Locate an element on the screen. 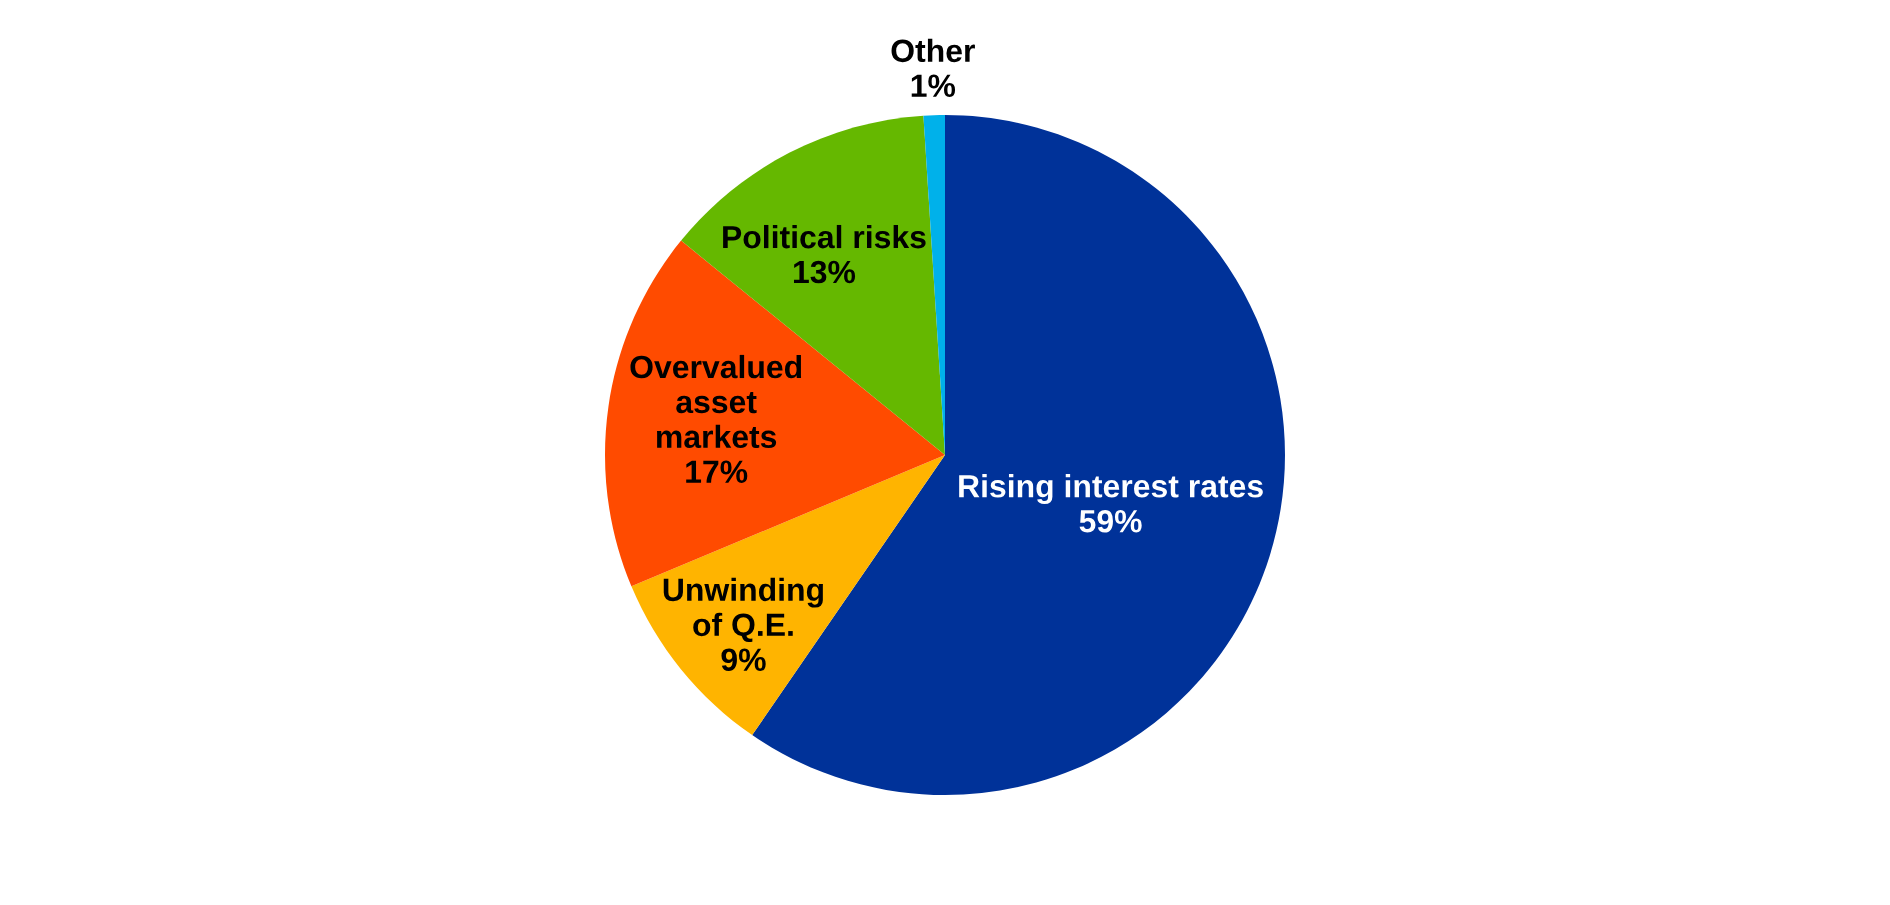 The width and height of the screenshot is (1890, 905). slice-label: Rising interest rates is located at coordinates (1111, 489).